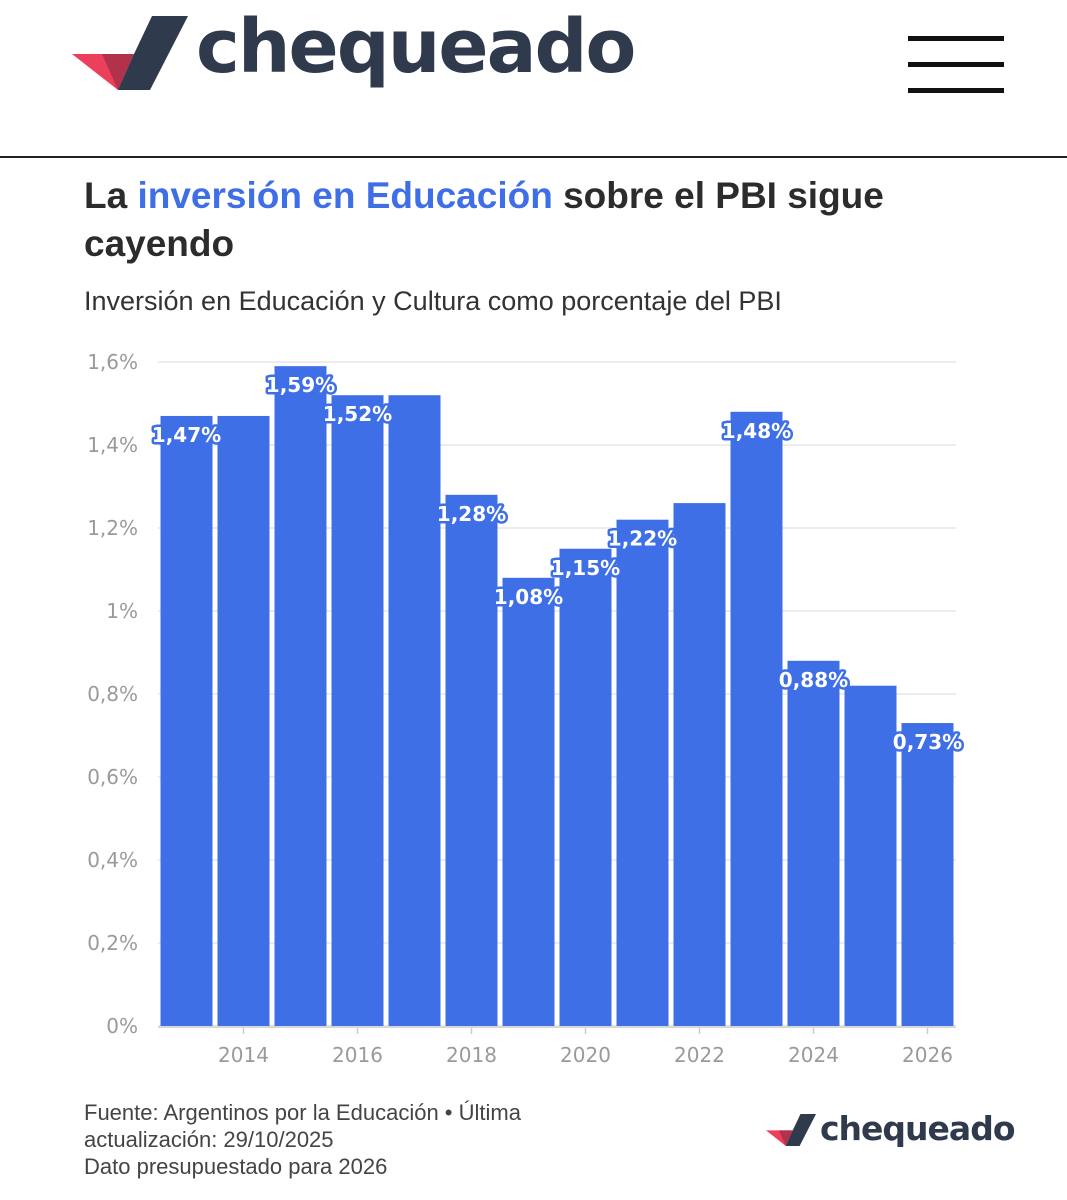 The image size is (1067, 1200). Describe the element at coordinates (927, 1055) in the screenshot. I see `x-tick-label: 2026` at that location.